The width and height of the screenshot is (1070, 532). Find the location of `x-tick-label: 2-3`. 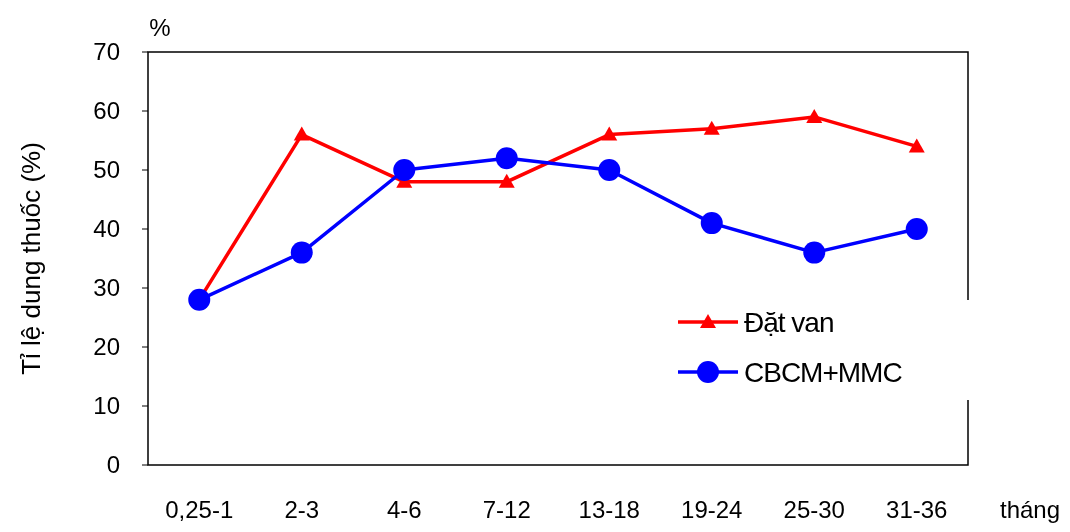

x-tick-label: 2-3 is located at coordinates (302, 509).